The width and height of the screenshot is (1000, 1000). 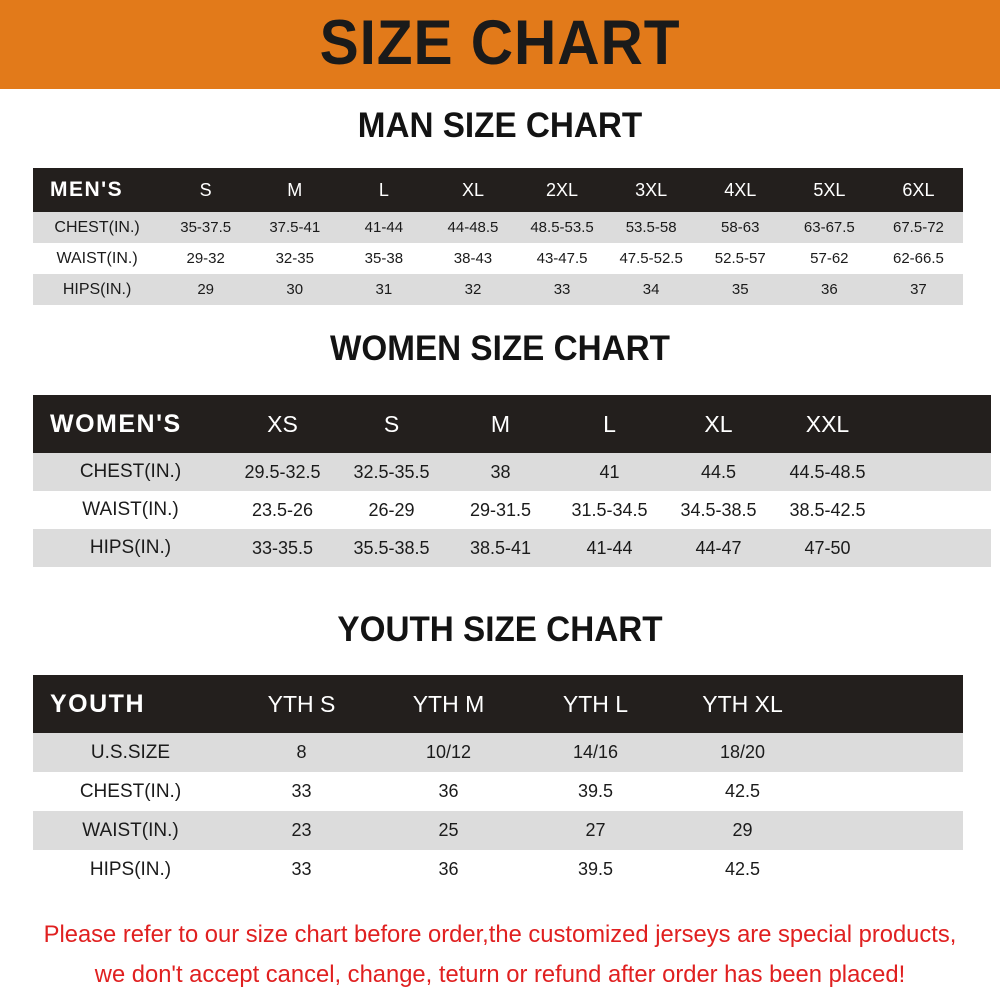 What do you see at coordinates (500, 509) in the screenshot?
I see `women-cell: 29-31.5` at bounding box center [500, 509].